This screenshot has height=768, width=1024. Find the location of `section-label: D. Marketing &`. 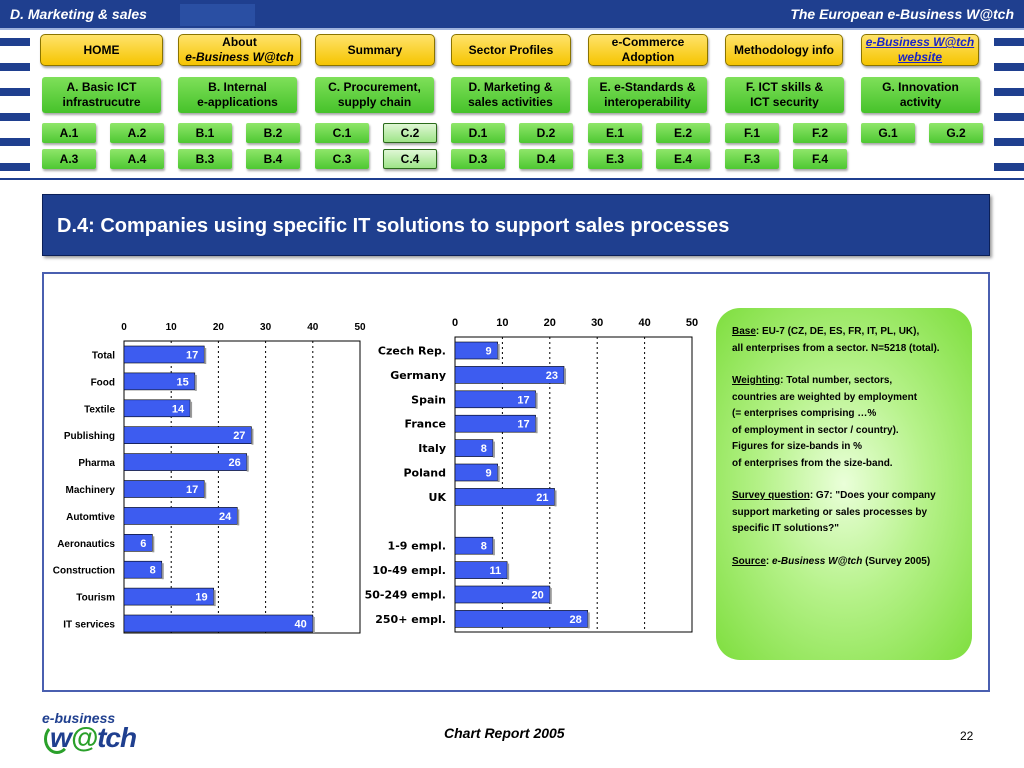

section-label: D. Marketing & is located at coordinates (510, 87).